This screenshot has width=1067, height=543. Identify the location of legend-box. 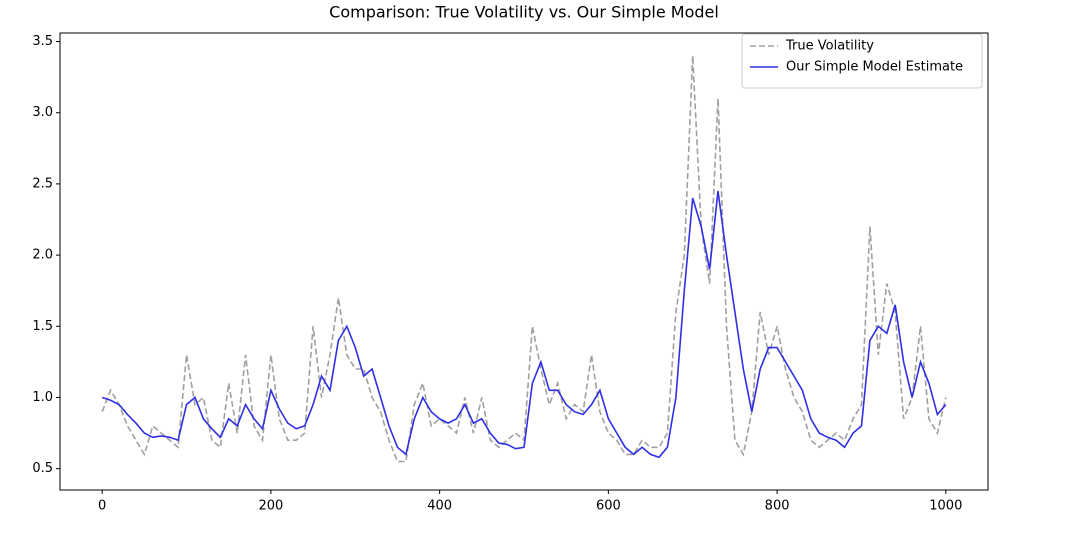
(862, 61).